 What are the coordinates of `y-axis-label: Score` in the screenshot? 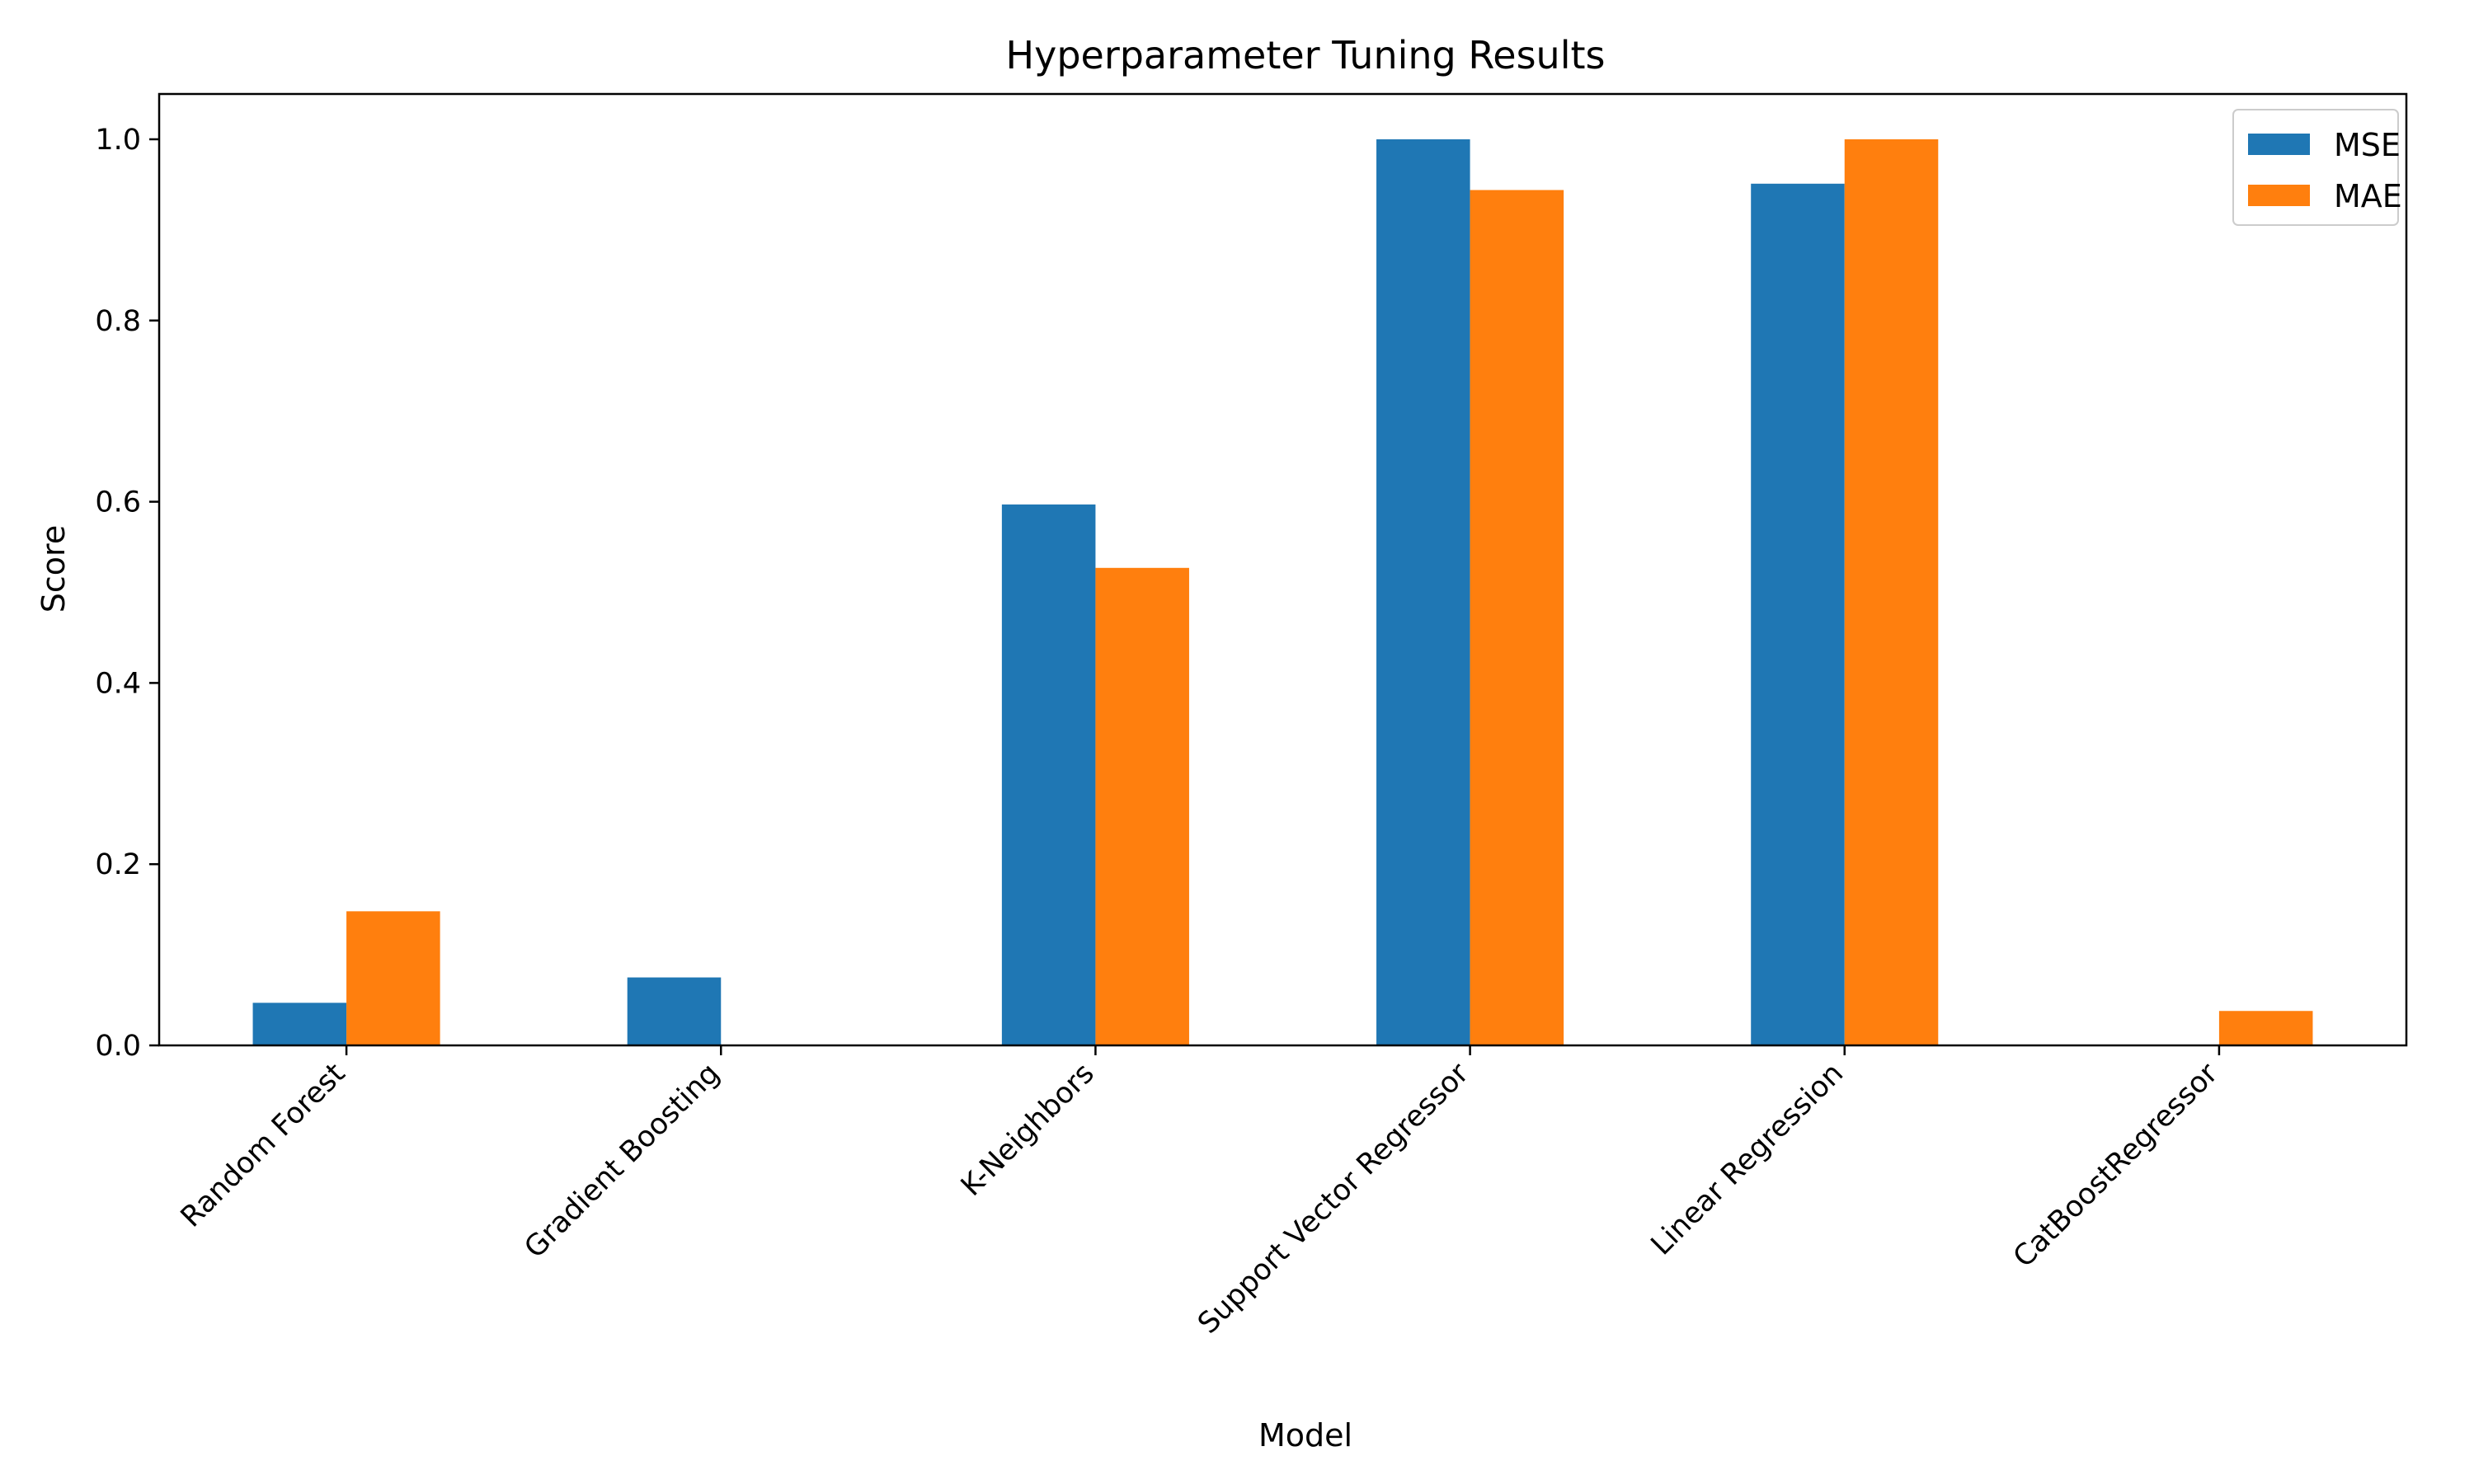 It's located at (53, 569).